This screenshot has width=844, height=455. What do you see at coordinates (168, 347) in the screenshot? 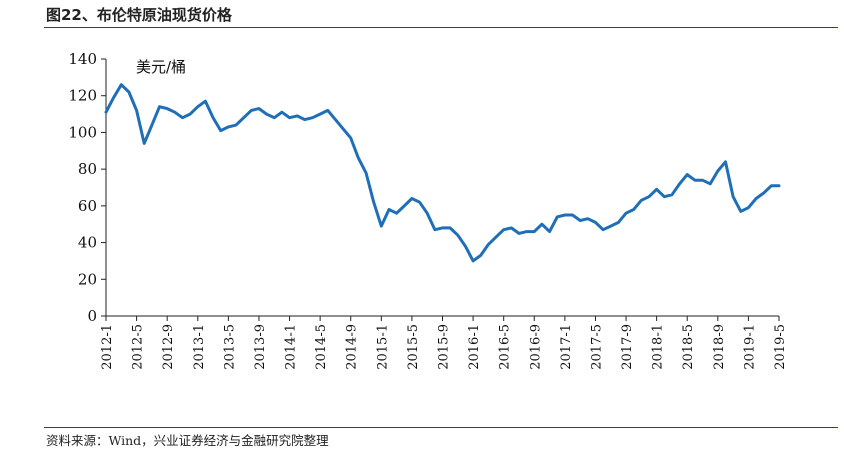
I see `x-tick-label: 2012-9` at bounding box center [168, 347].